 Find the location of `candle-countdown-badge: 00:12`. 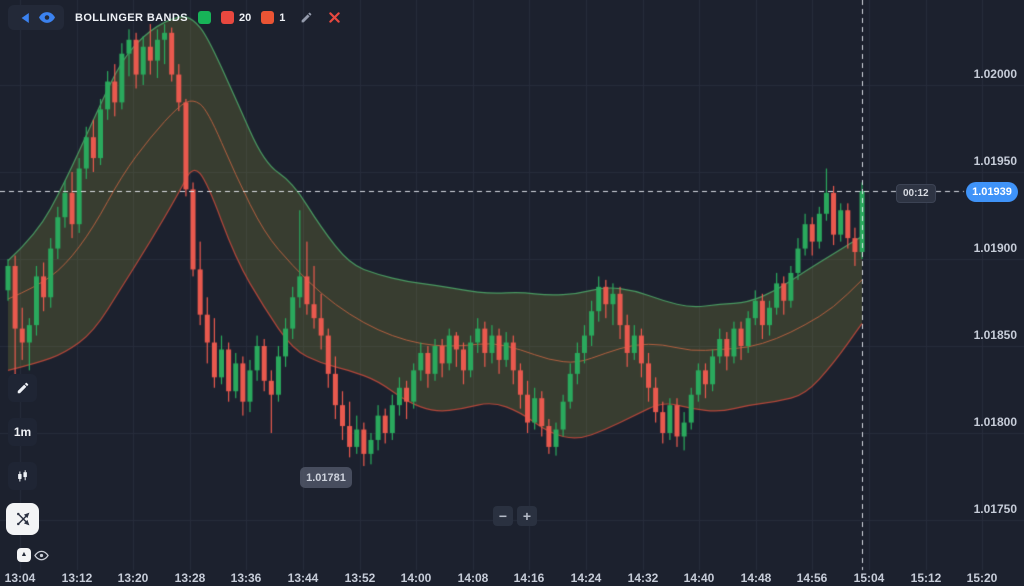

candle-countdown-badge: 00:12 is located at coordinates (916, 193).